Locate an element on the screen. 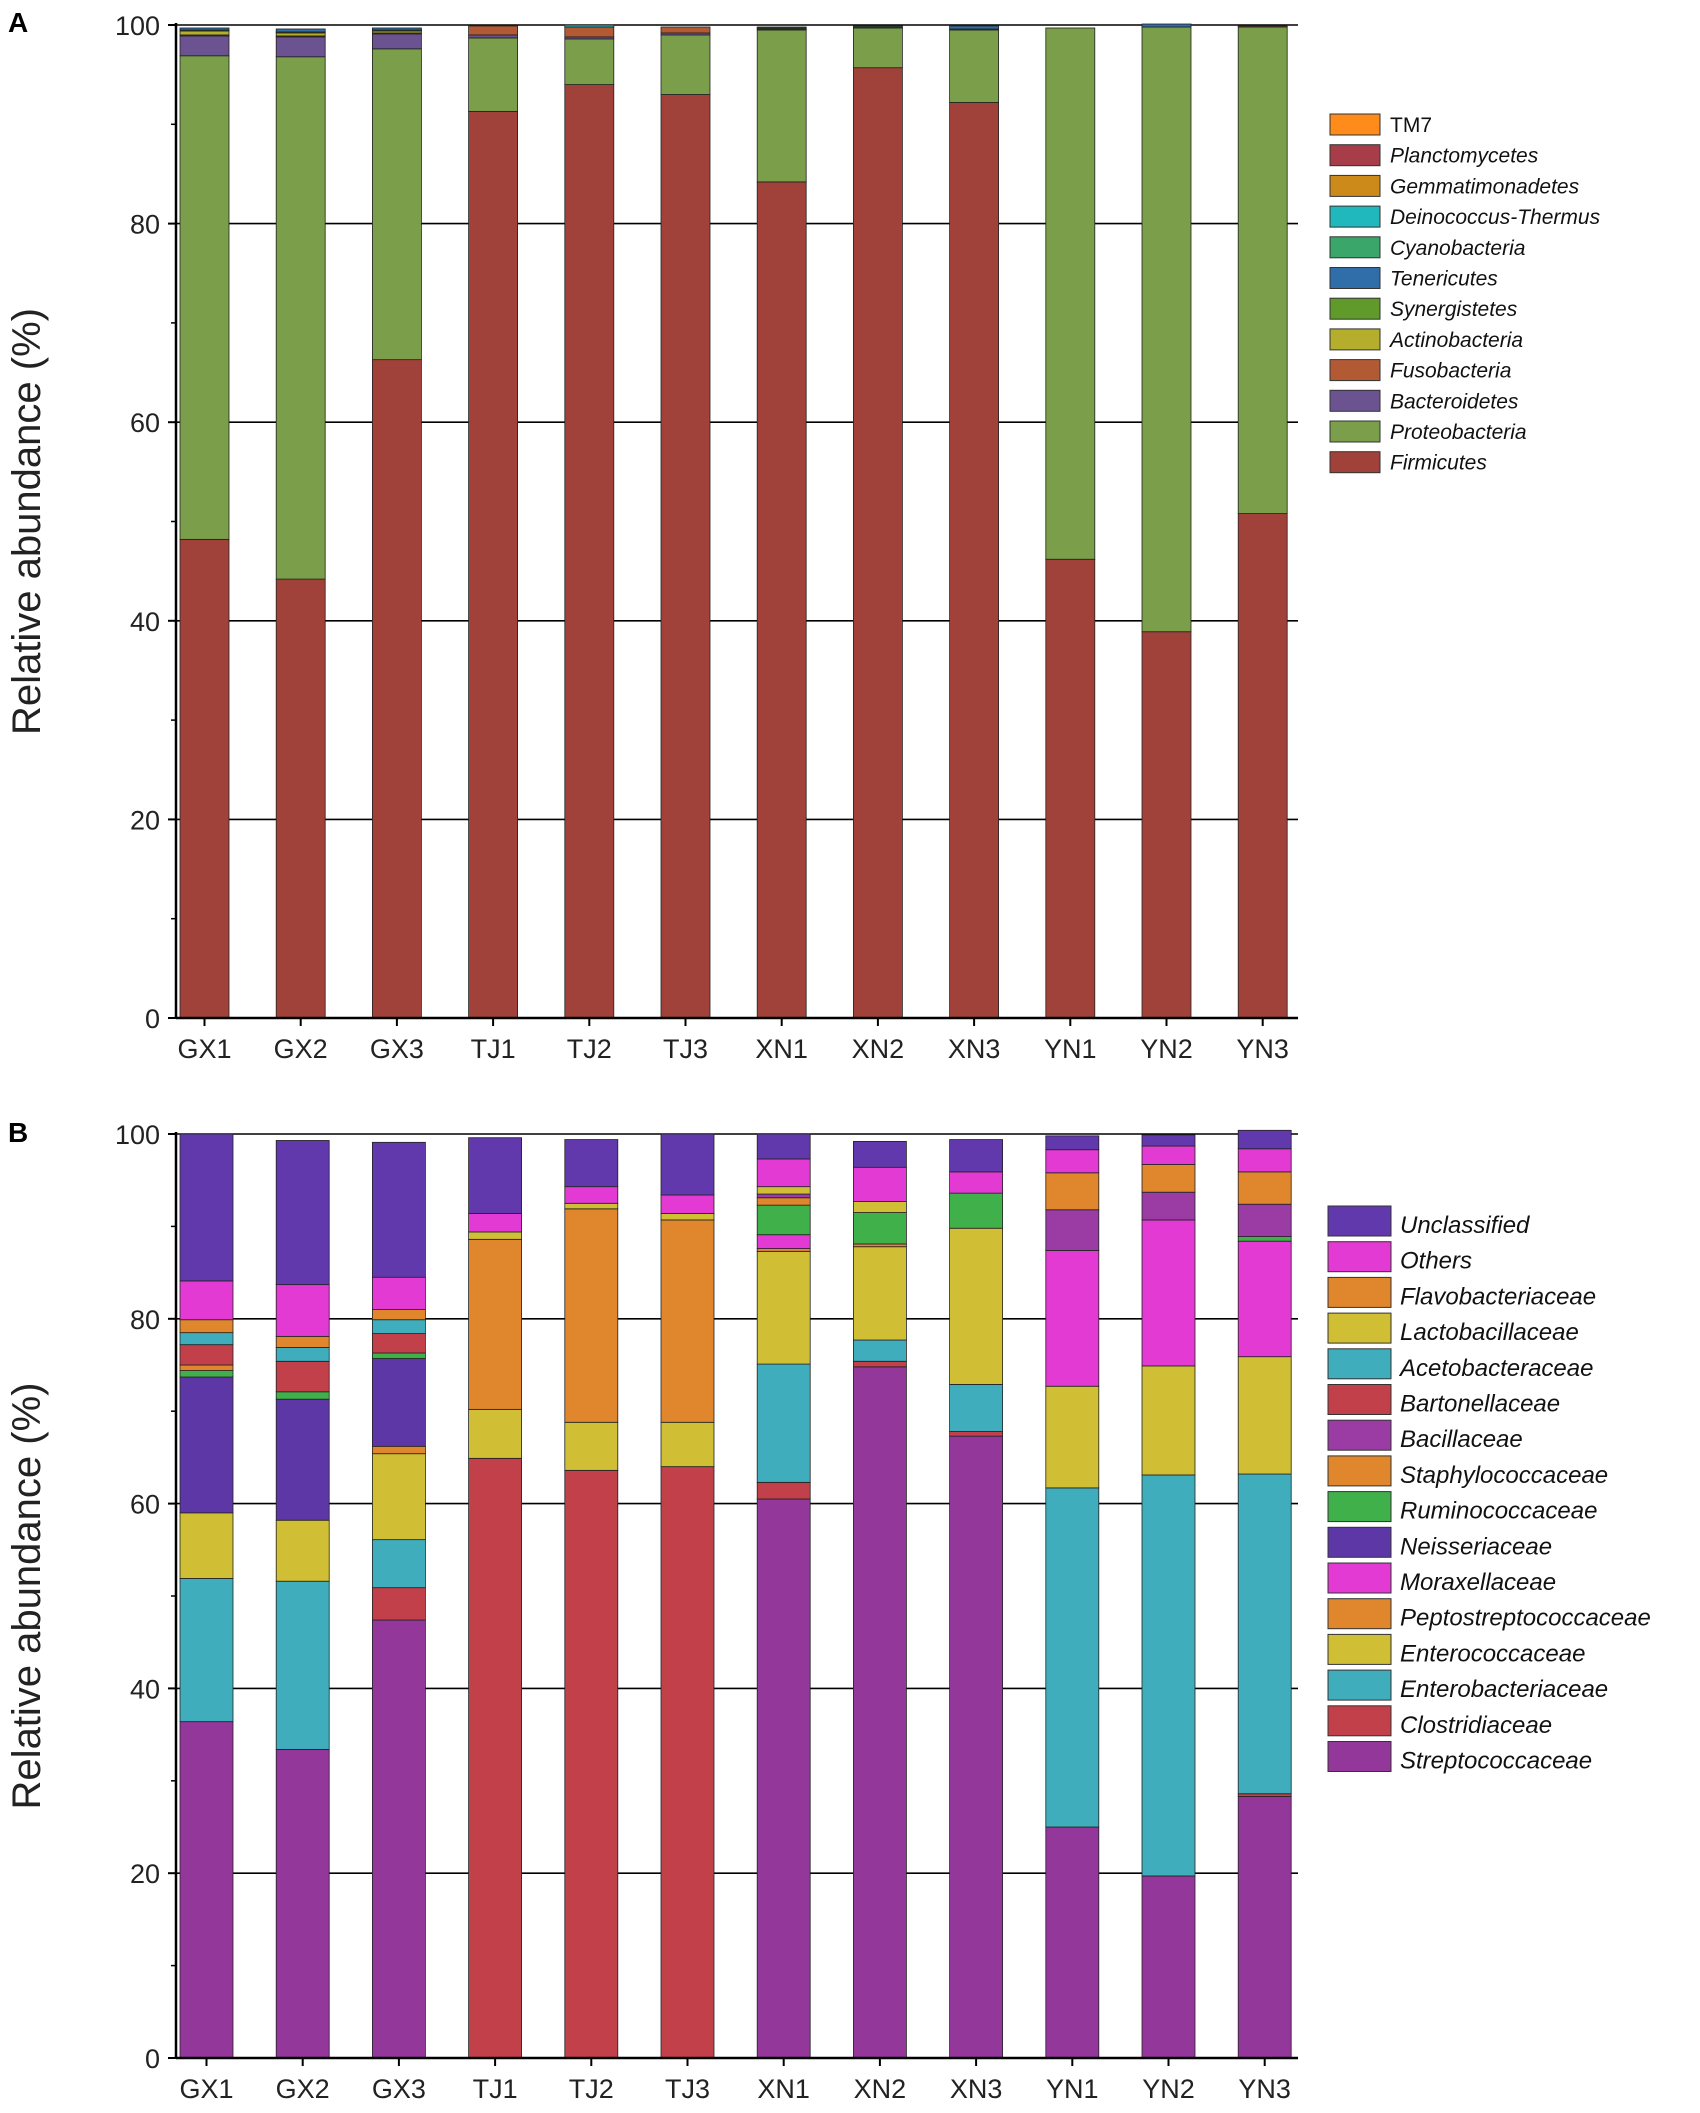  legend-swatch-bacteroidetes is located at coordinates (1355, 400).